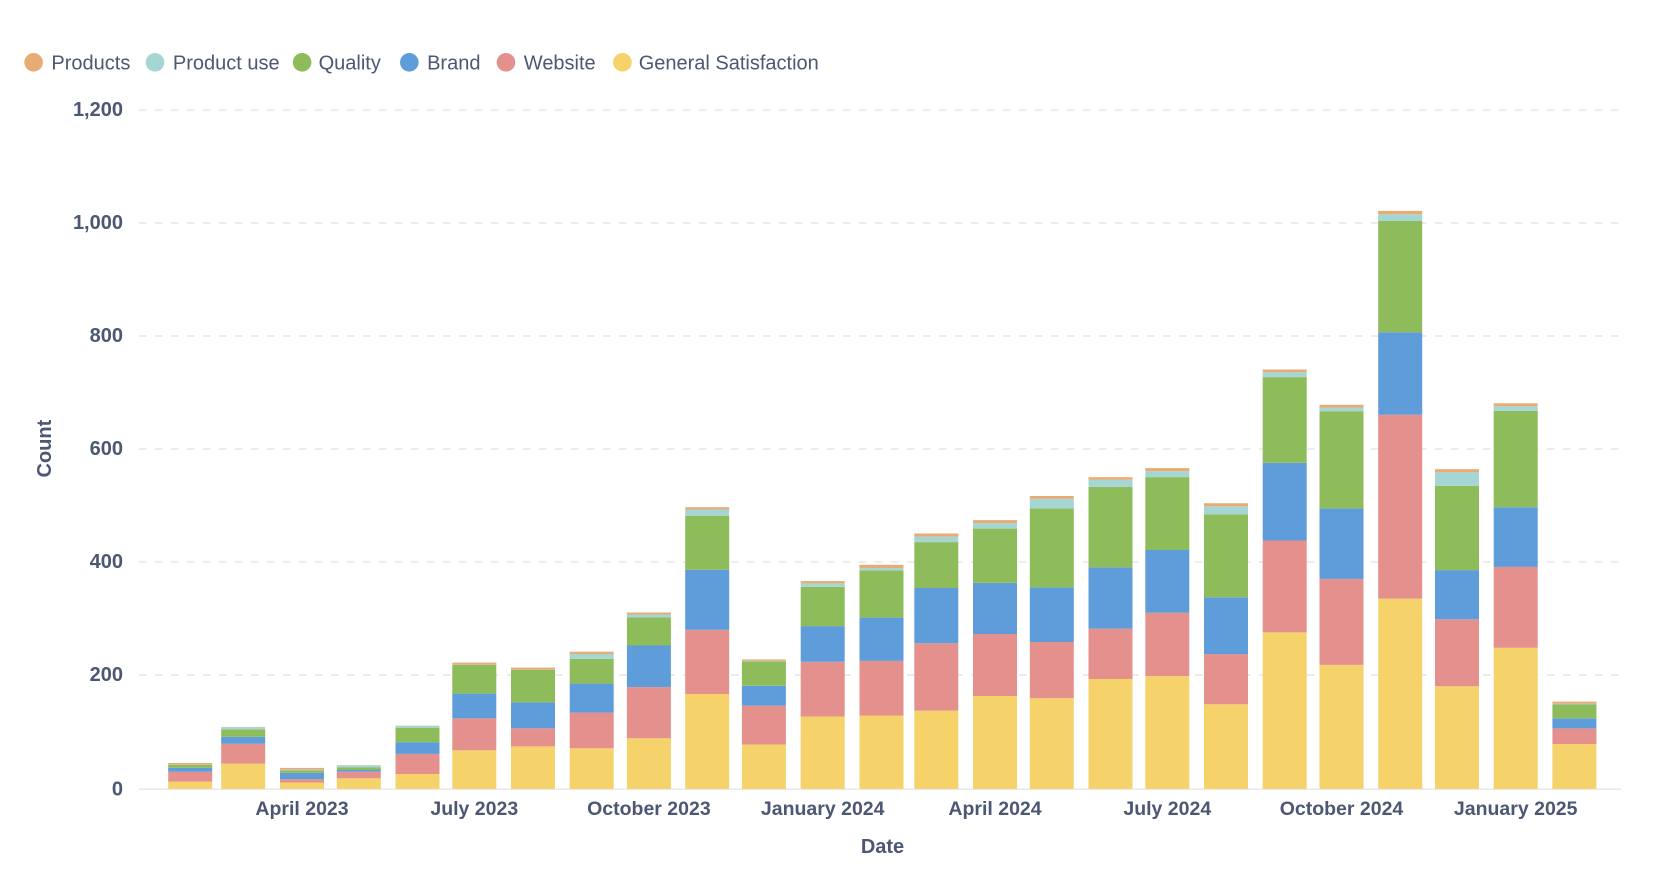  I want to click on svg-text: 400, so click(106, 562).